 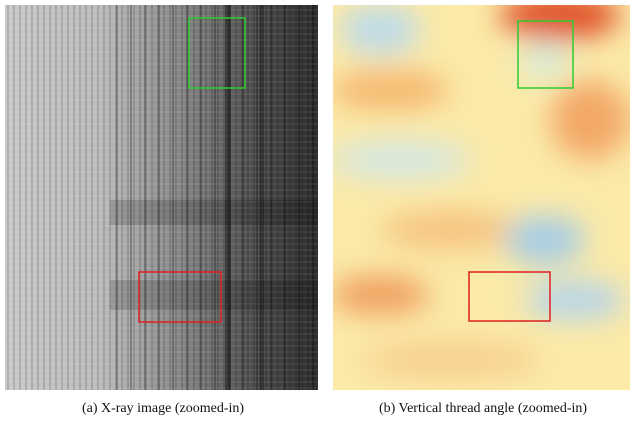 I want to click on caption: (b) Vertical thread angle (zoomed-in), so click(x=483, y=408).